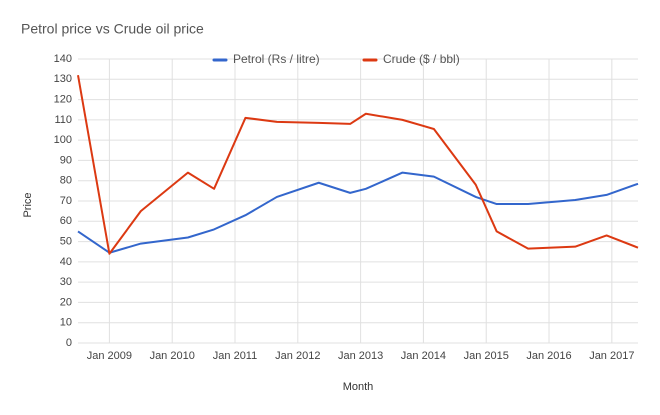 The width and height of the screenshot is (660, 415). I want to click on x-axis-title: Month, so click(358, 387).